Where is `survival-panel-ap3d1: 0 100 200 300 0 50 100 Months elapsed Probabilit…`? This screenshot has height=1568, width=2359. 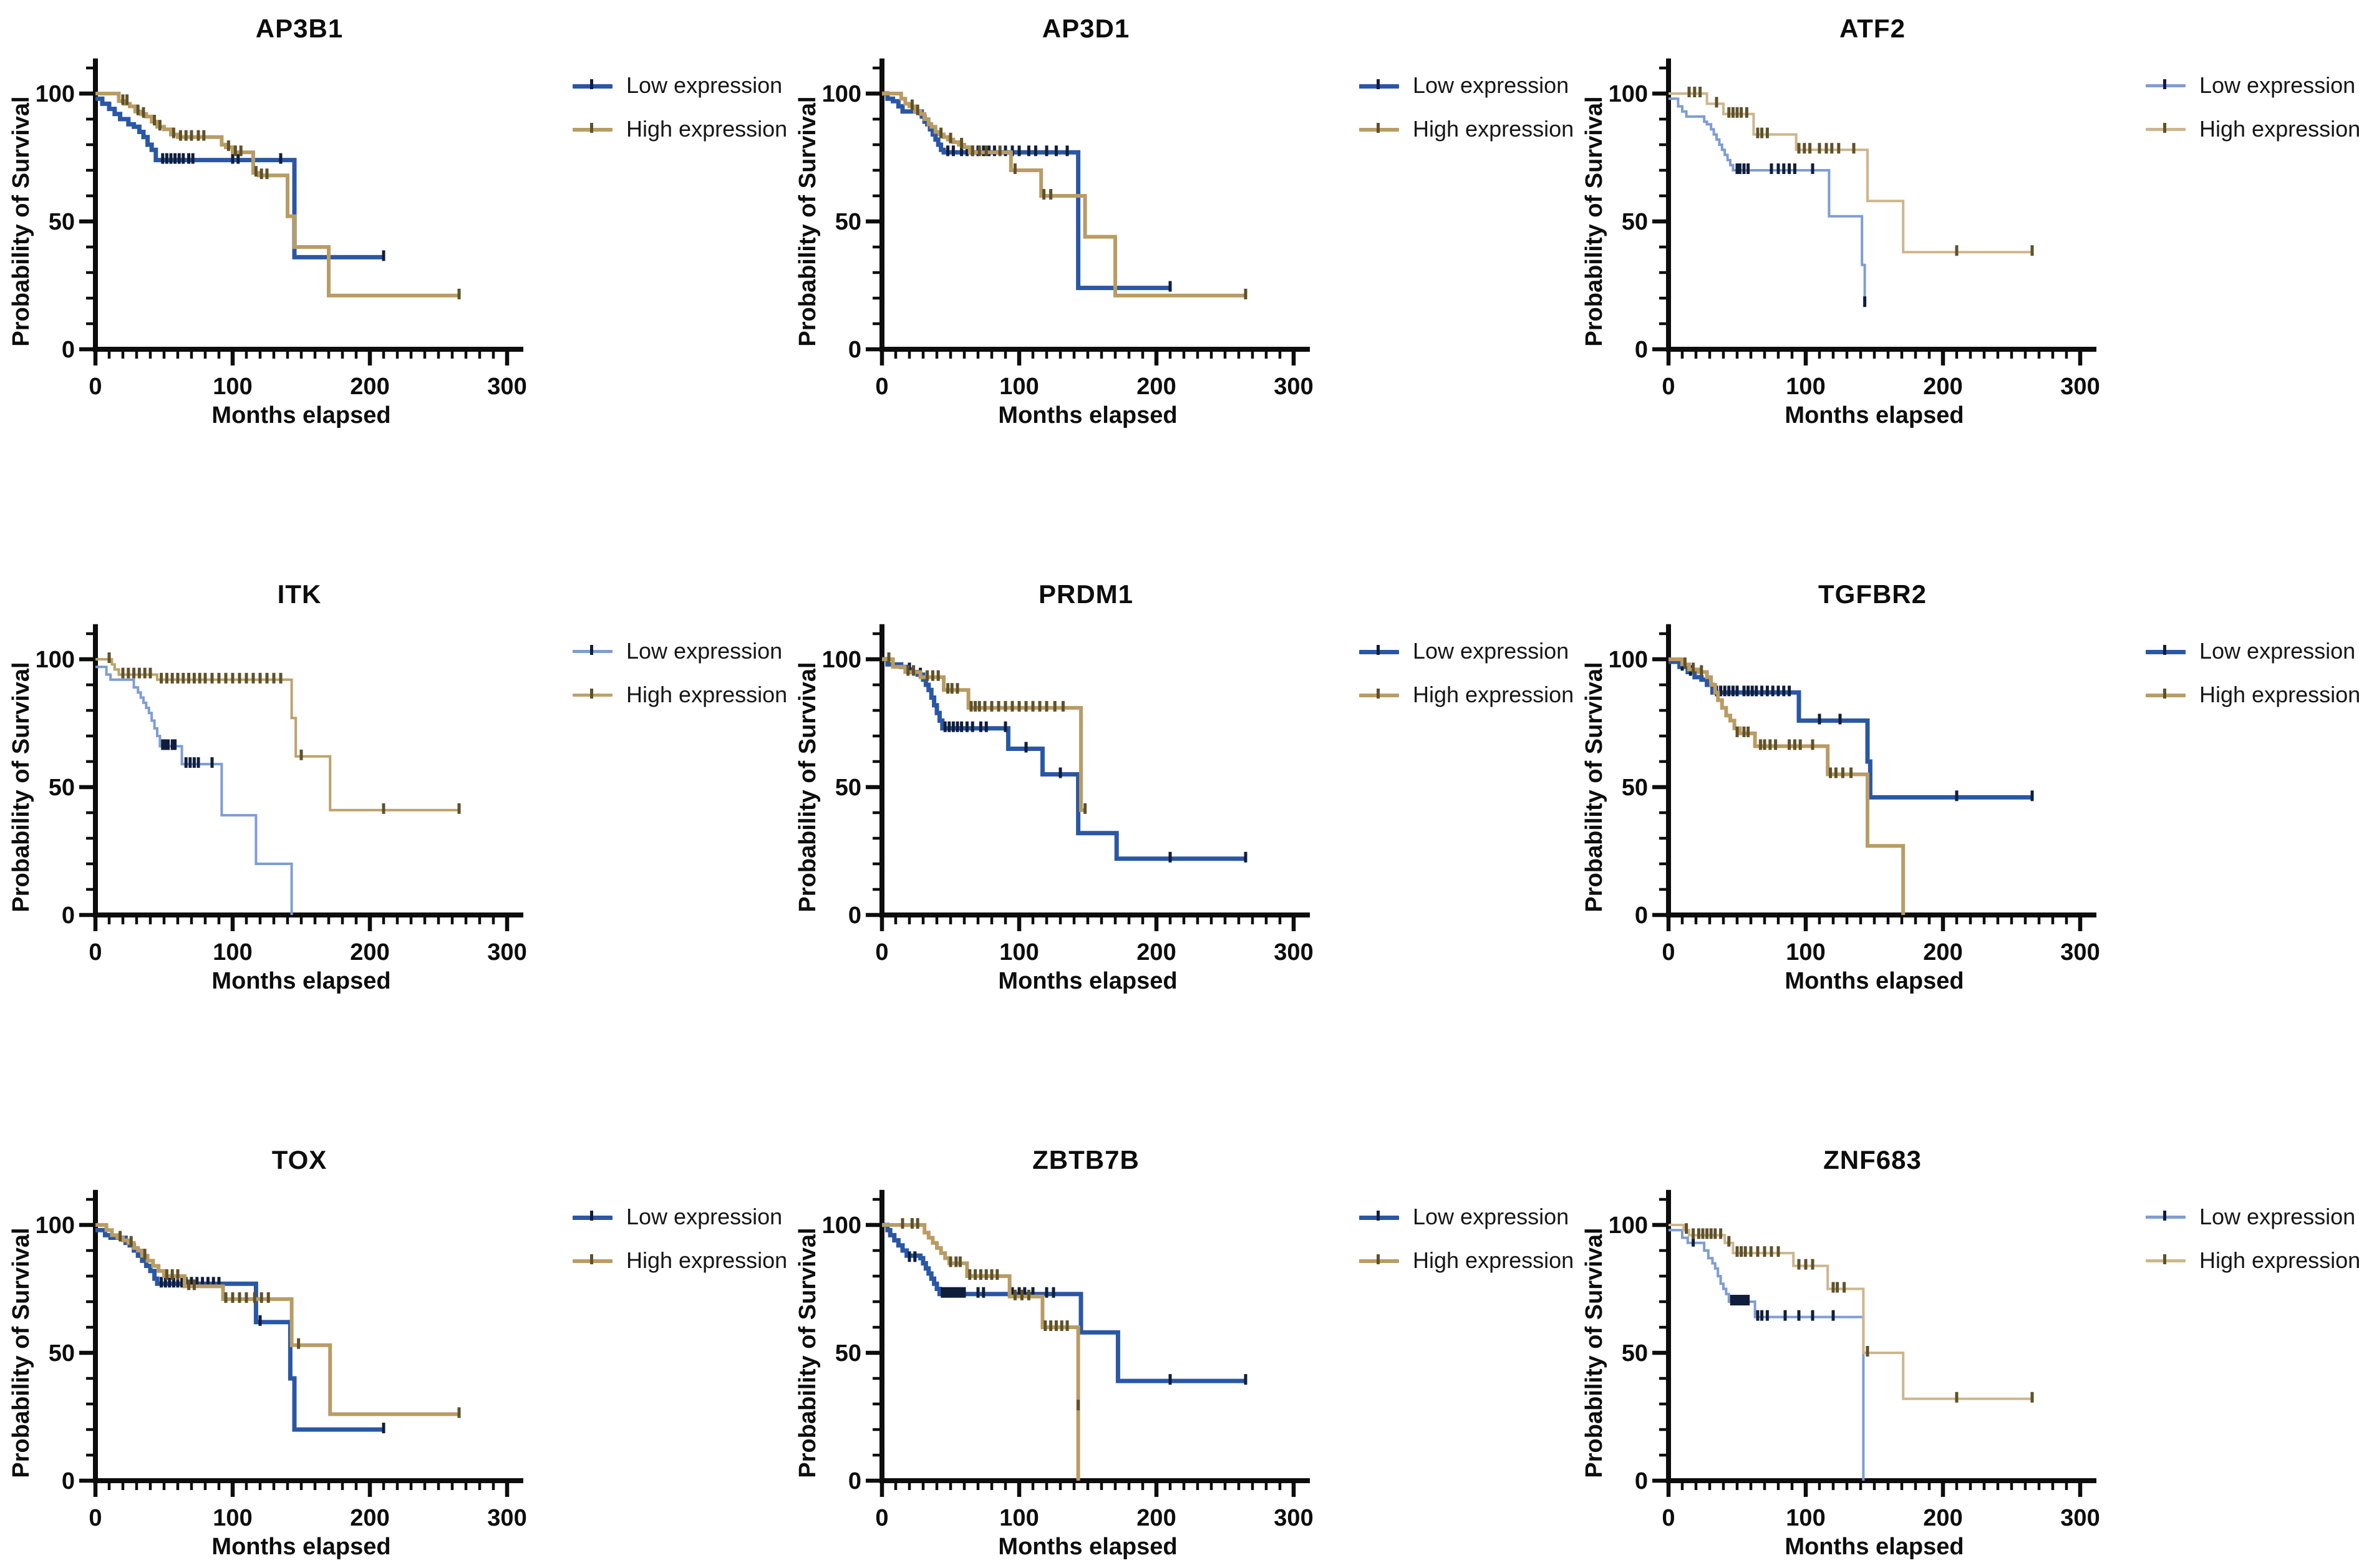
survival-panel-ap3d1: 0 100 200 300 0 50 100 Months elapsed Probabilit… is located at coordinates (1180, 218).